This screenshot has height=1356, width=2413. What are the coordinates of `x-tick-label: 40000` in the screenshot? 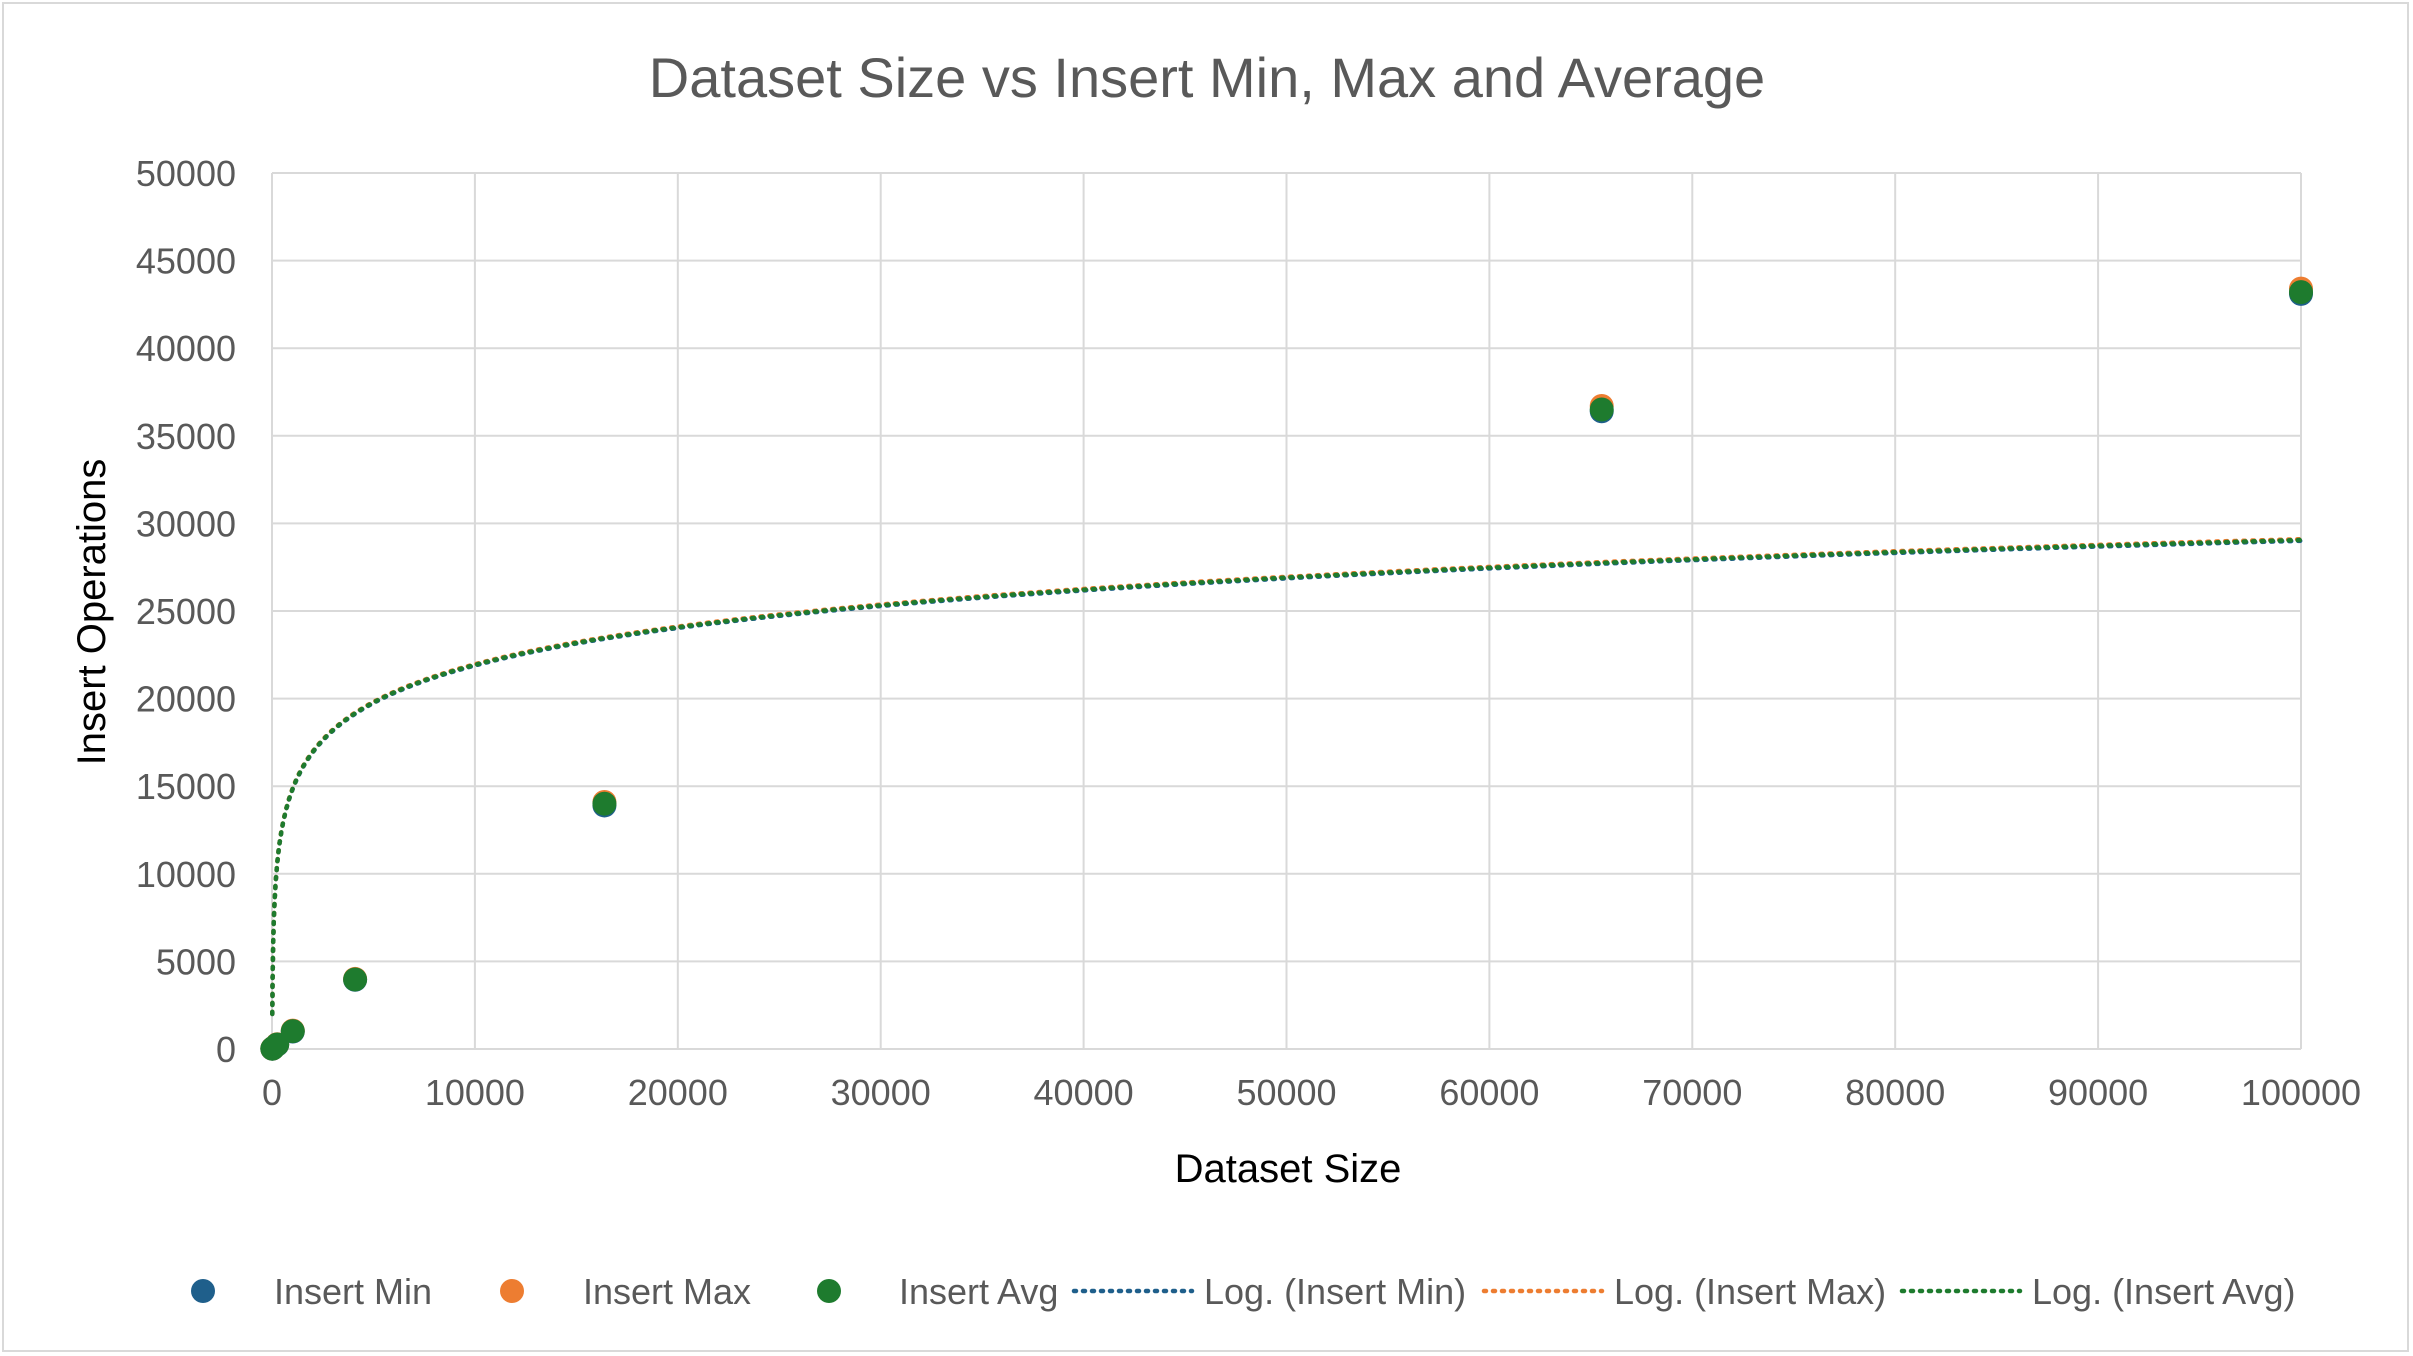 It's located at (1084, 1092).